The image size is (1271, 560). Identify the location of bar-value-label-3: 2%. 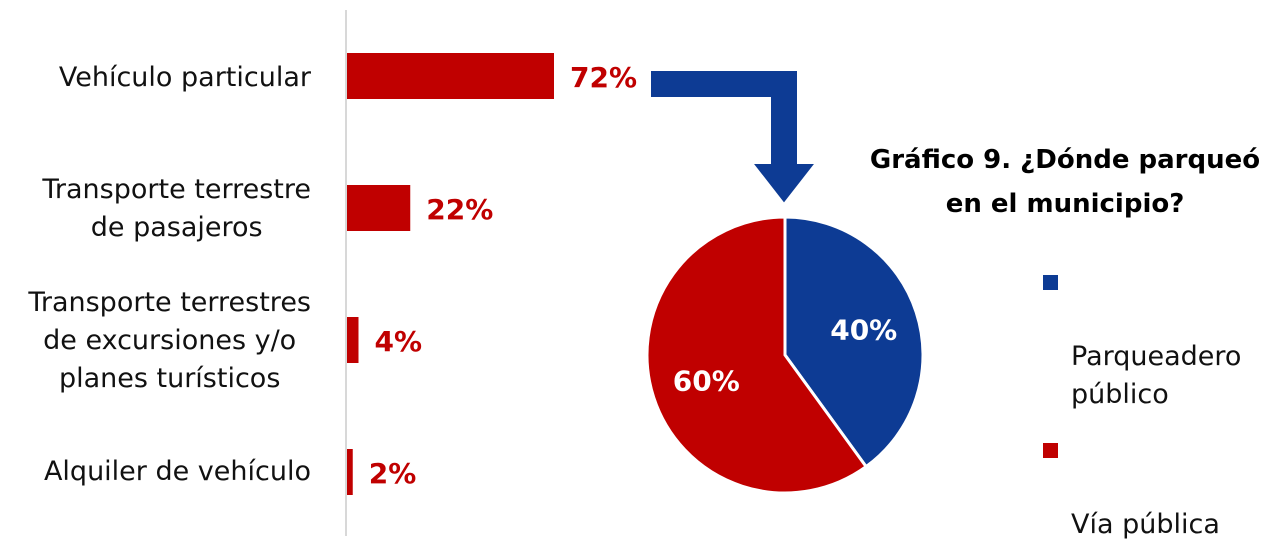
(393, 473).